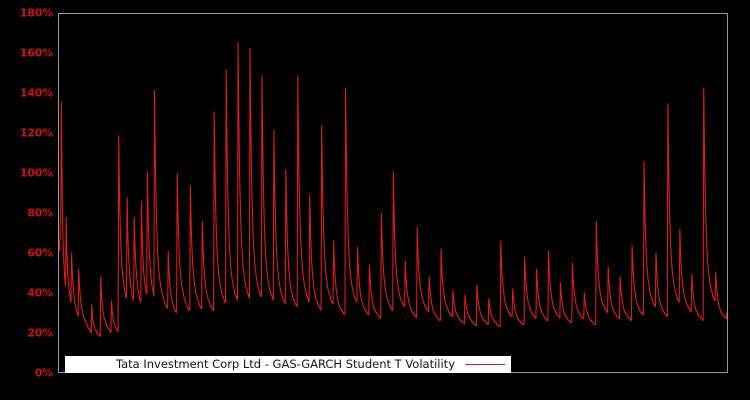 This screenshot has height=400, width=750. Describe the element at coordinates (40, 213) in the screenshot. I see `y-tick-label: 80%` at that location.